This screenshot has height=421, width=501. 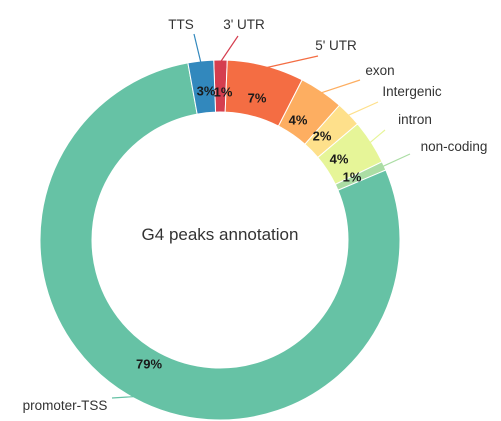 I want to click on category-label: 3' UTR, so click(x=244, y=24).